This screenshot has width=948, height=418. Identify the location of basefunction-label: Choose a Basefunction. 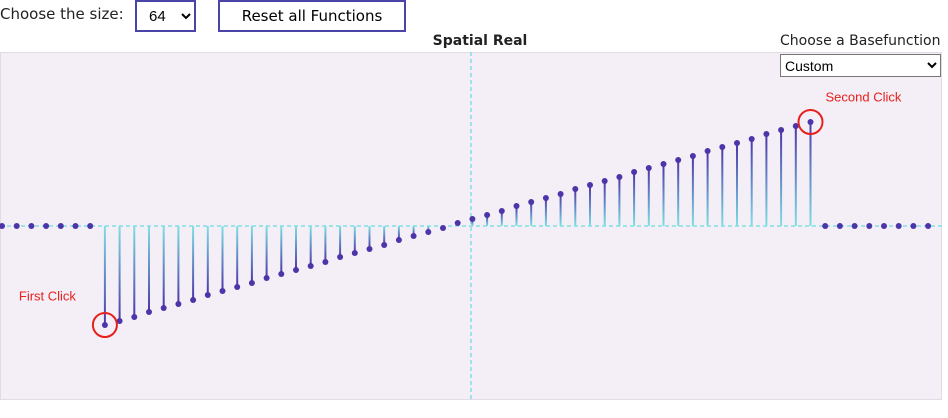
(860, 41).